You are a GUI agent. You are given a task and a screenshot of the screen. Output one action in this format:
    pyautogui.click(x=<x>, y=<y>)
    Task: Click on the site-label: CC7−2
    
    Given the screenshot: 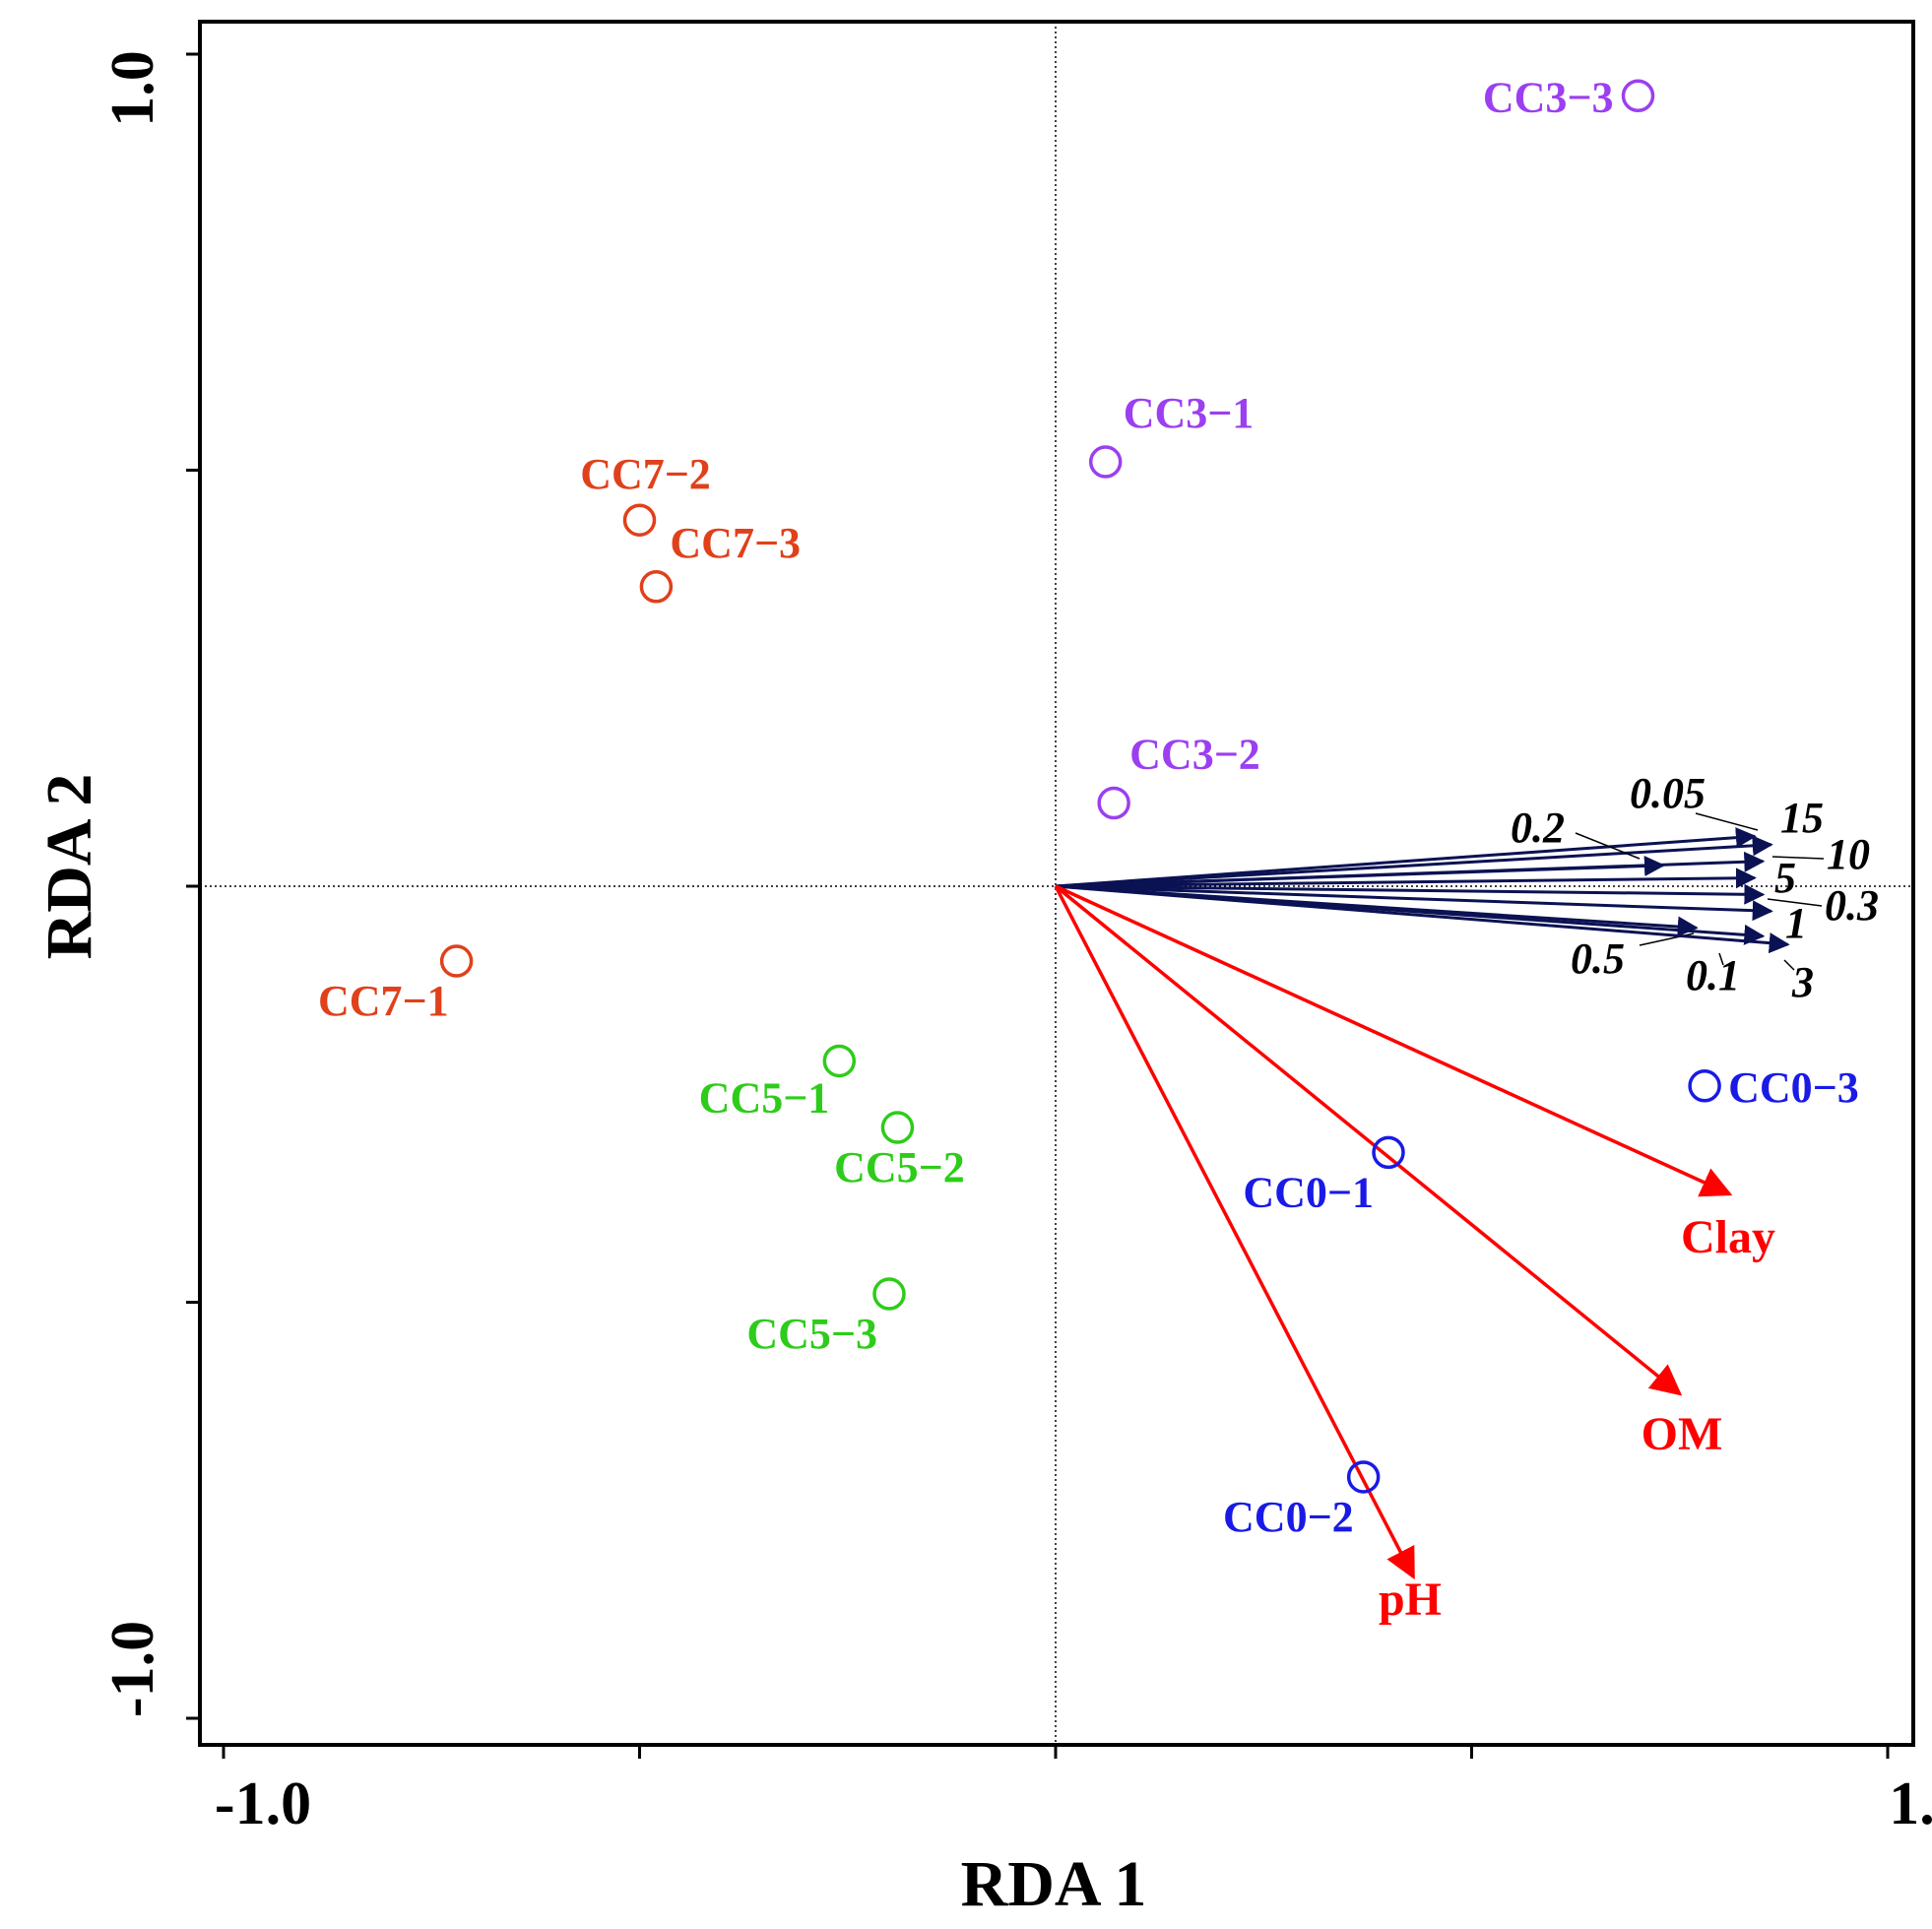 What is the action you would take?
    pyautogui.click(x=645, y=474)
    